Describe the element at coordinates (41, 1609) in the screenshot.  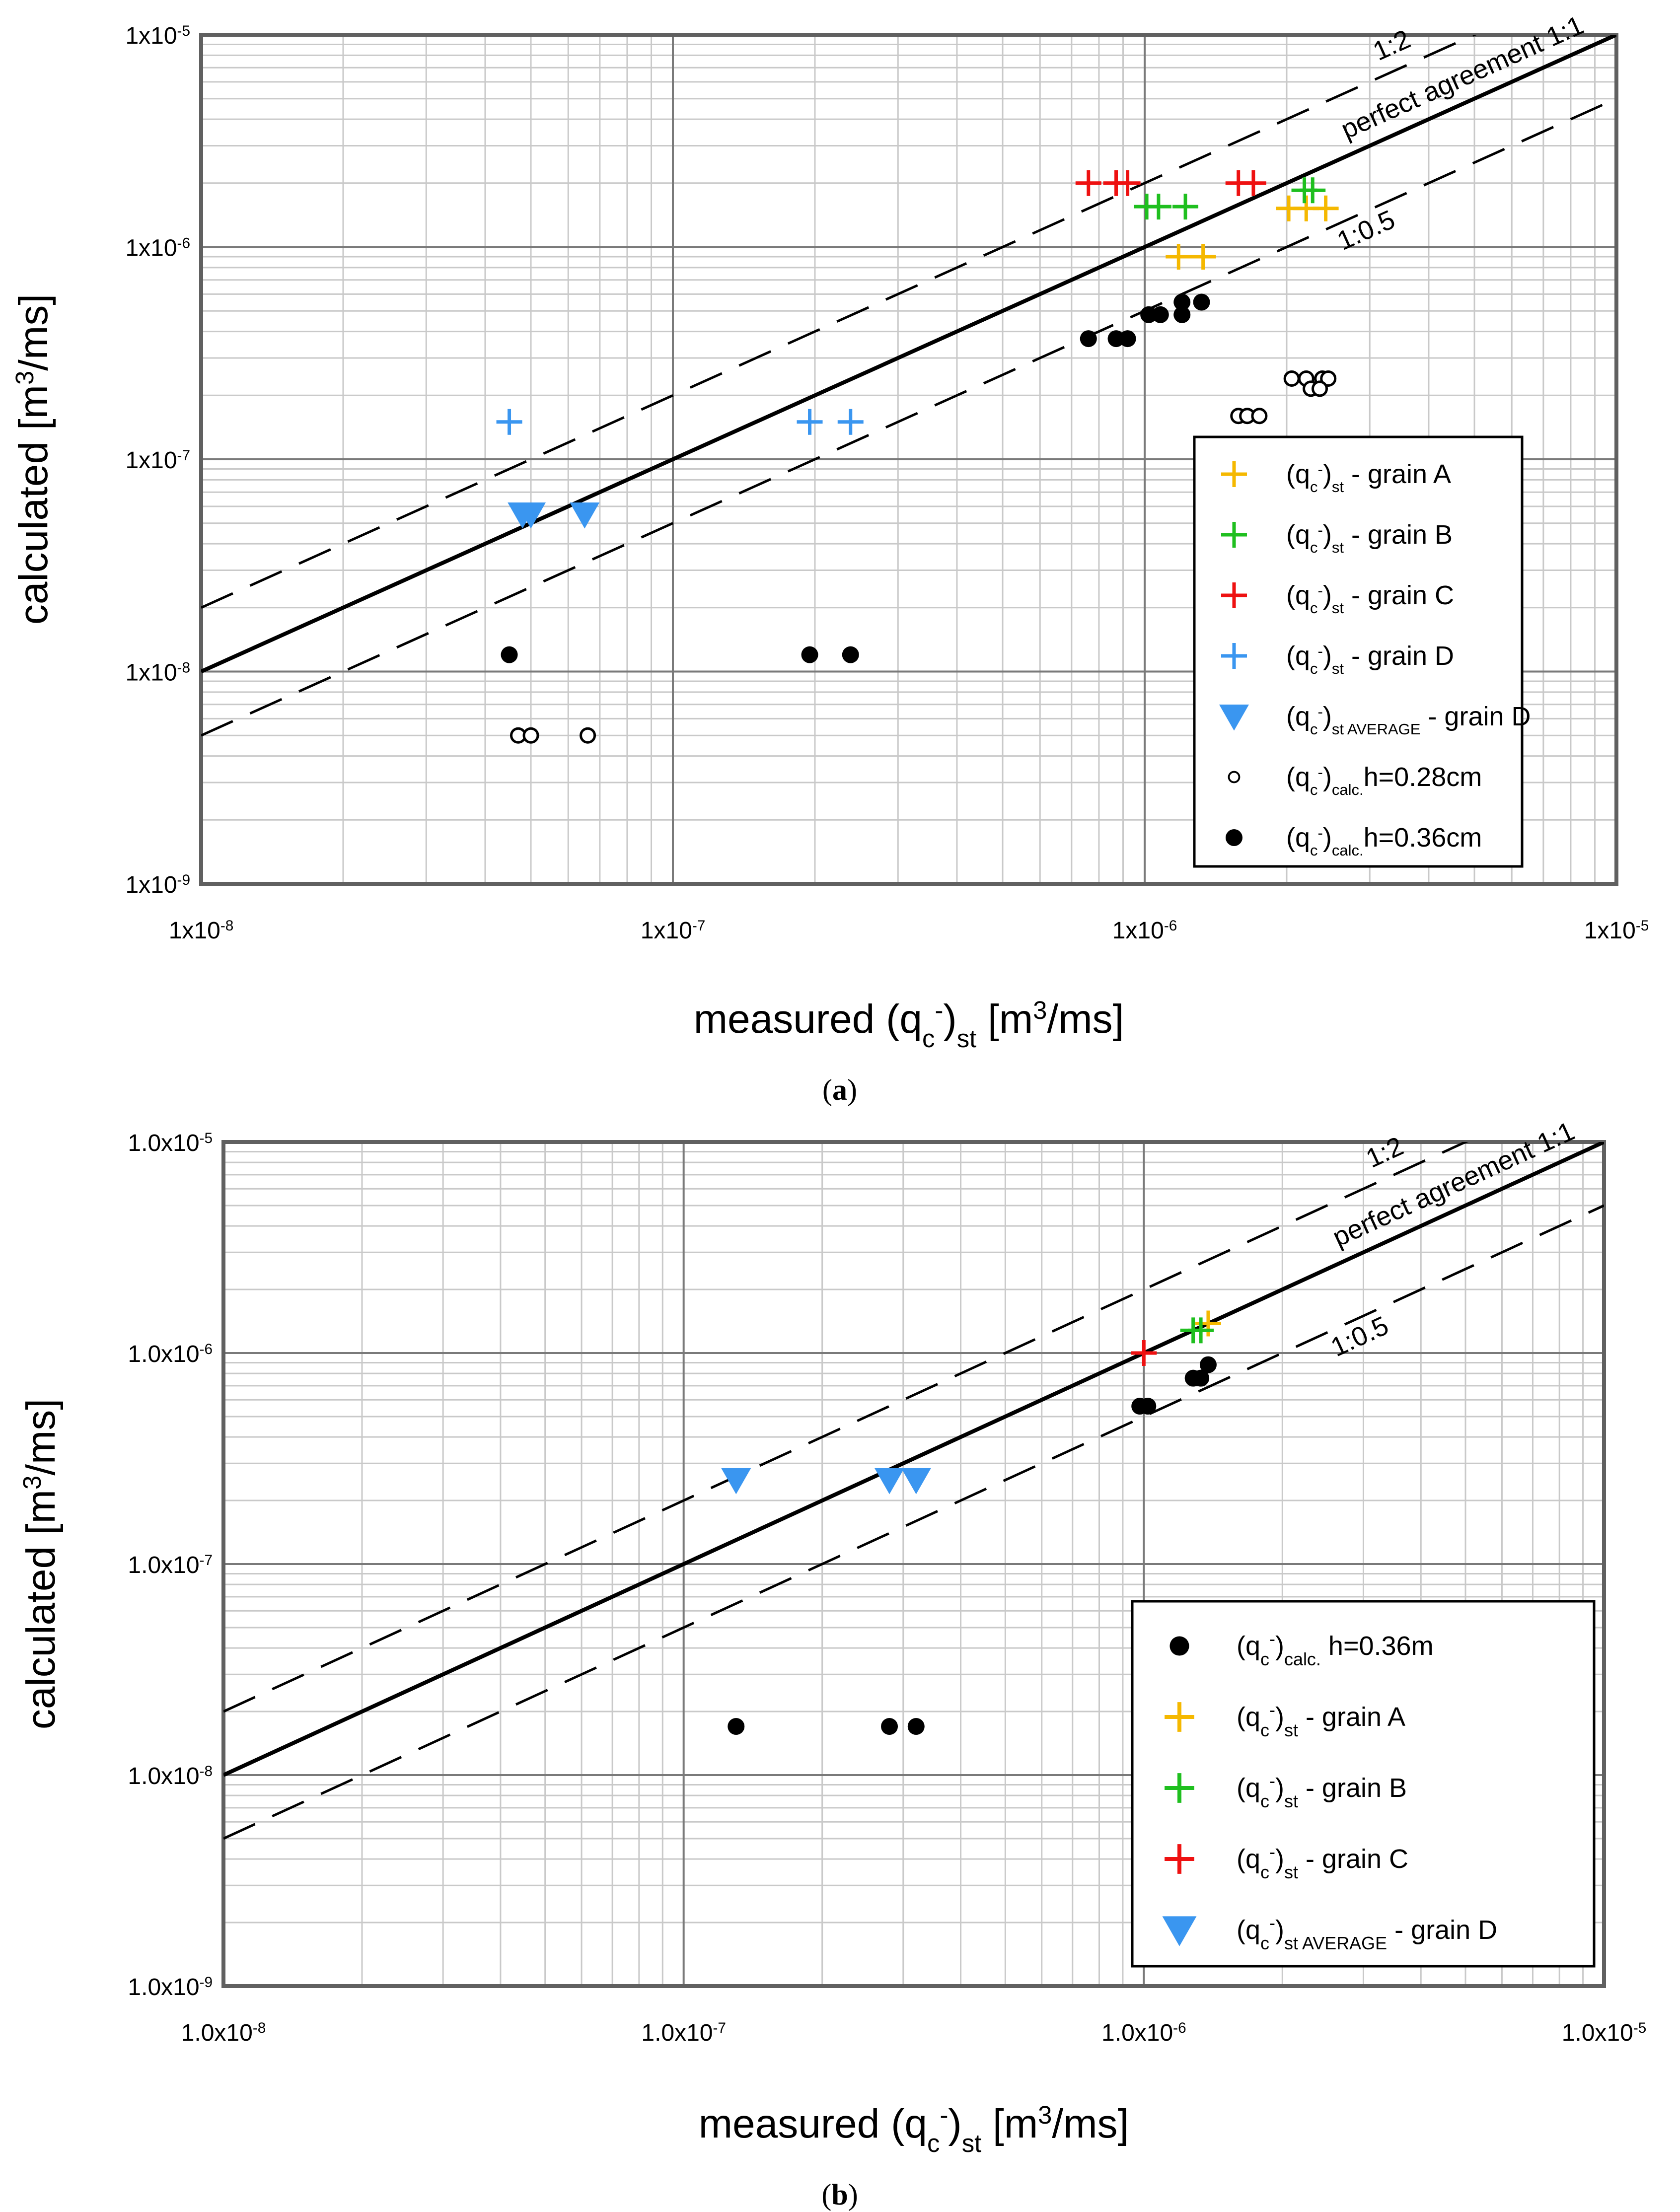
I see `y-axis-label-part: calculated [m` at that location.